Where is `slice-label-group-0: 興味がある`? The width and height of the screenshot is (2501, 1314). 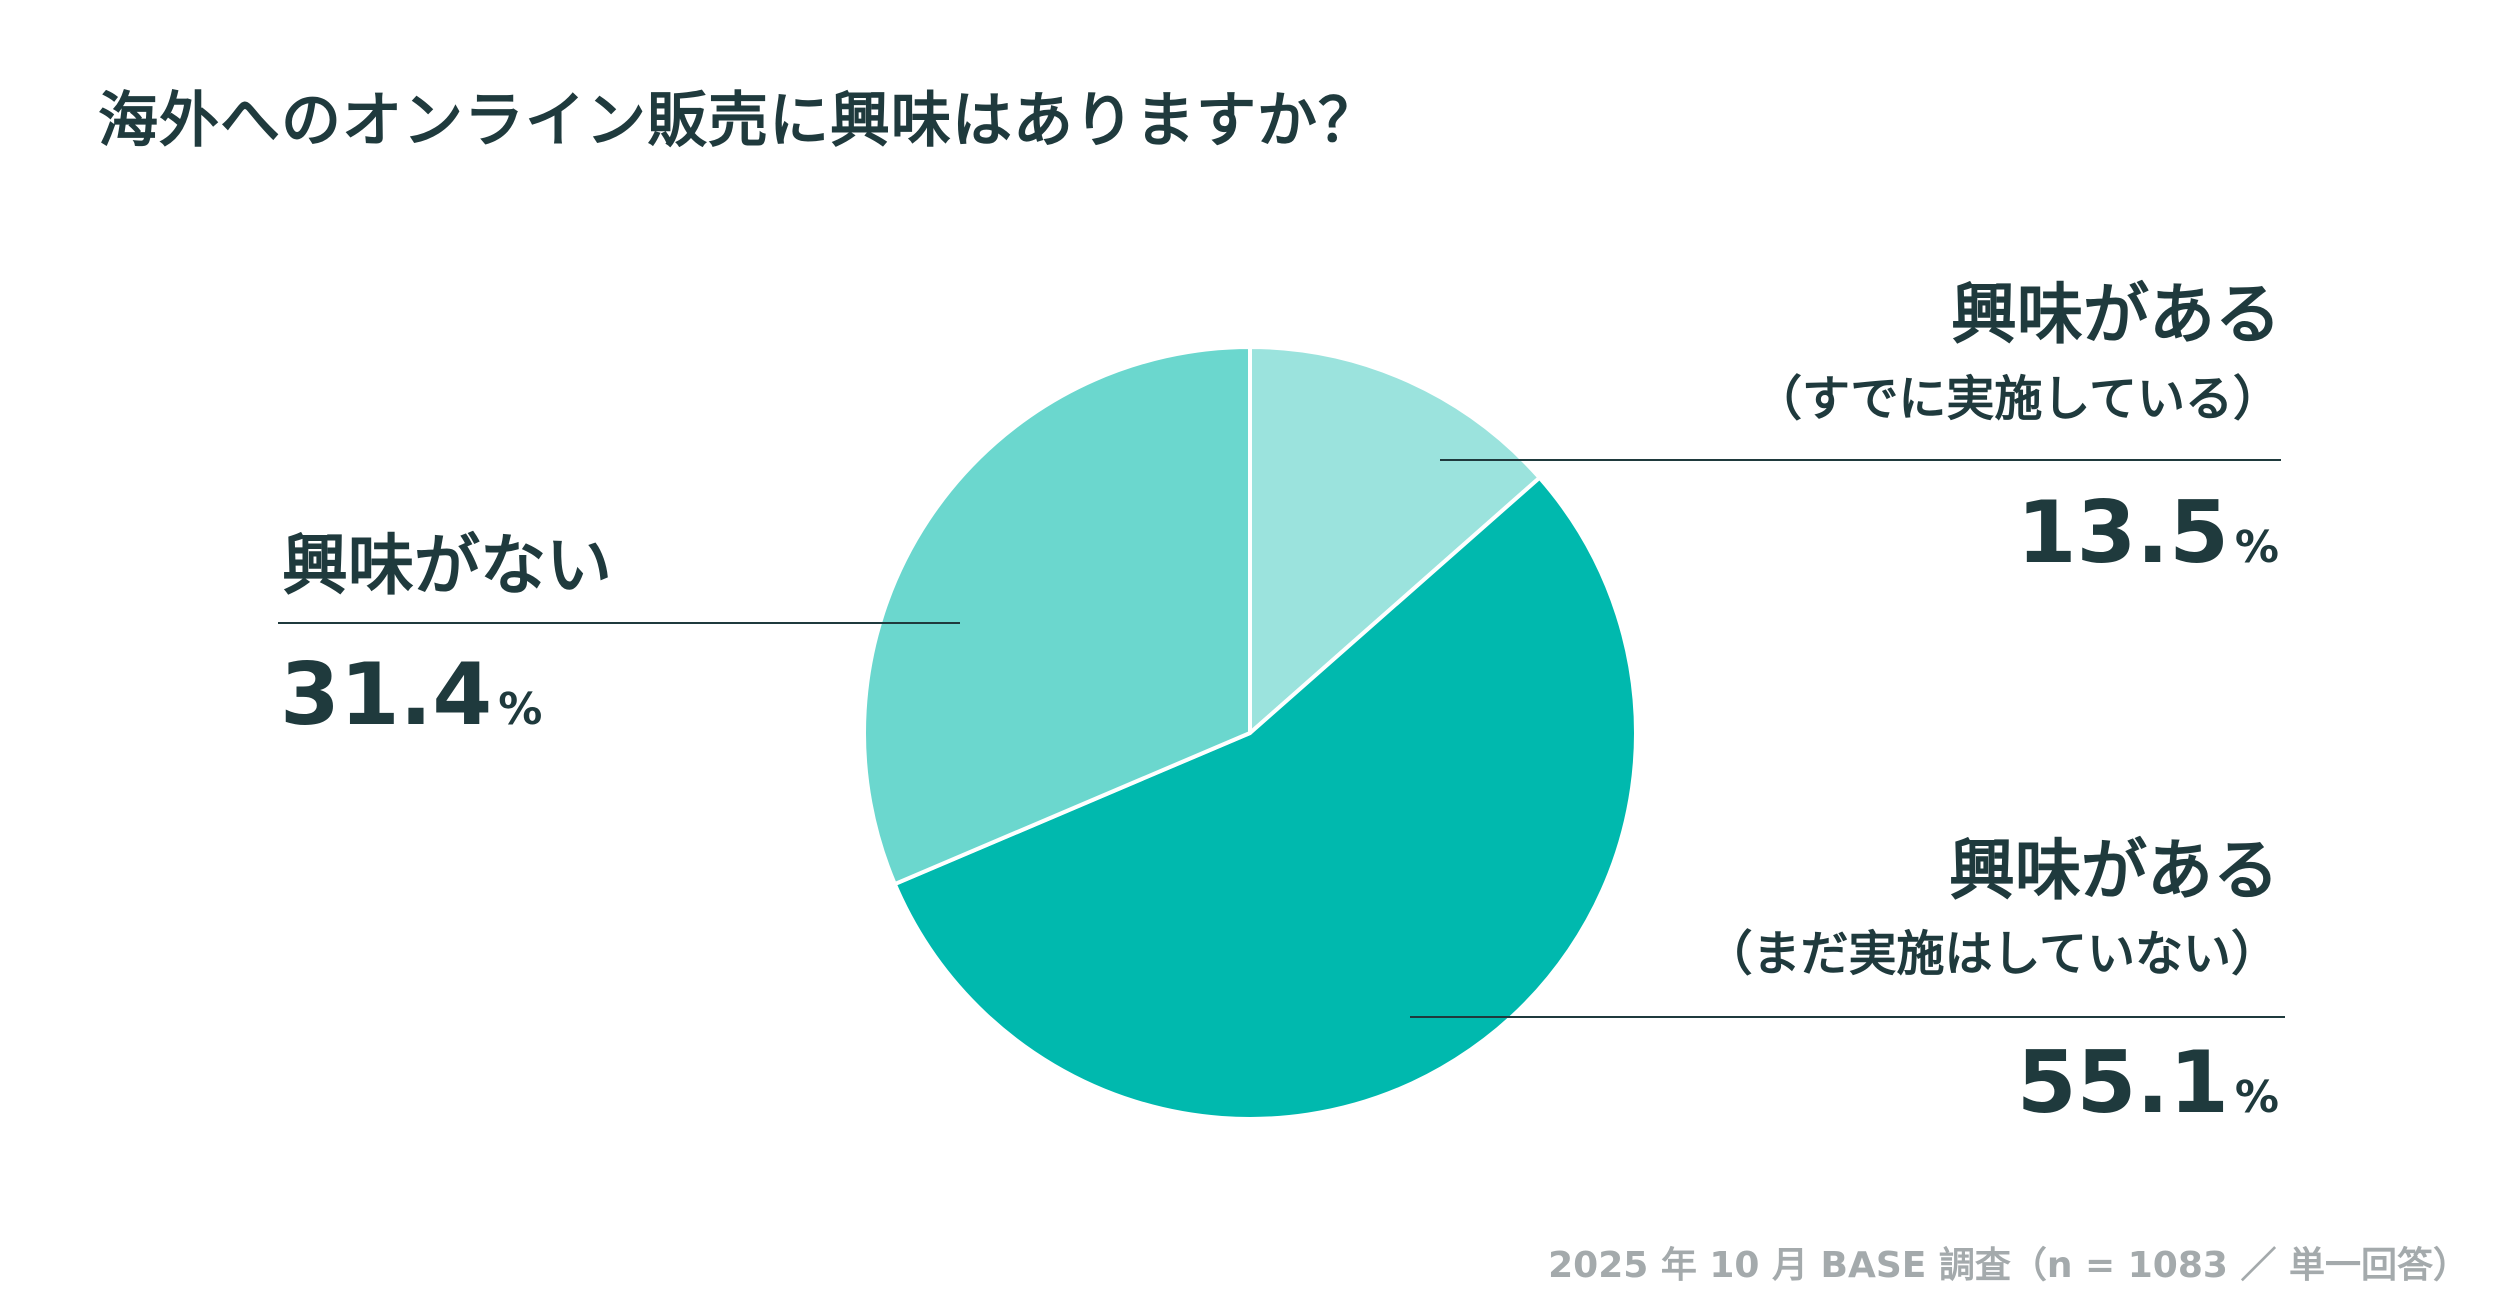
slice-label-group-0: 興味がある is located at coordinates (2116, 315).